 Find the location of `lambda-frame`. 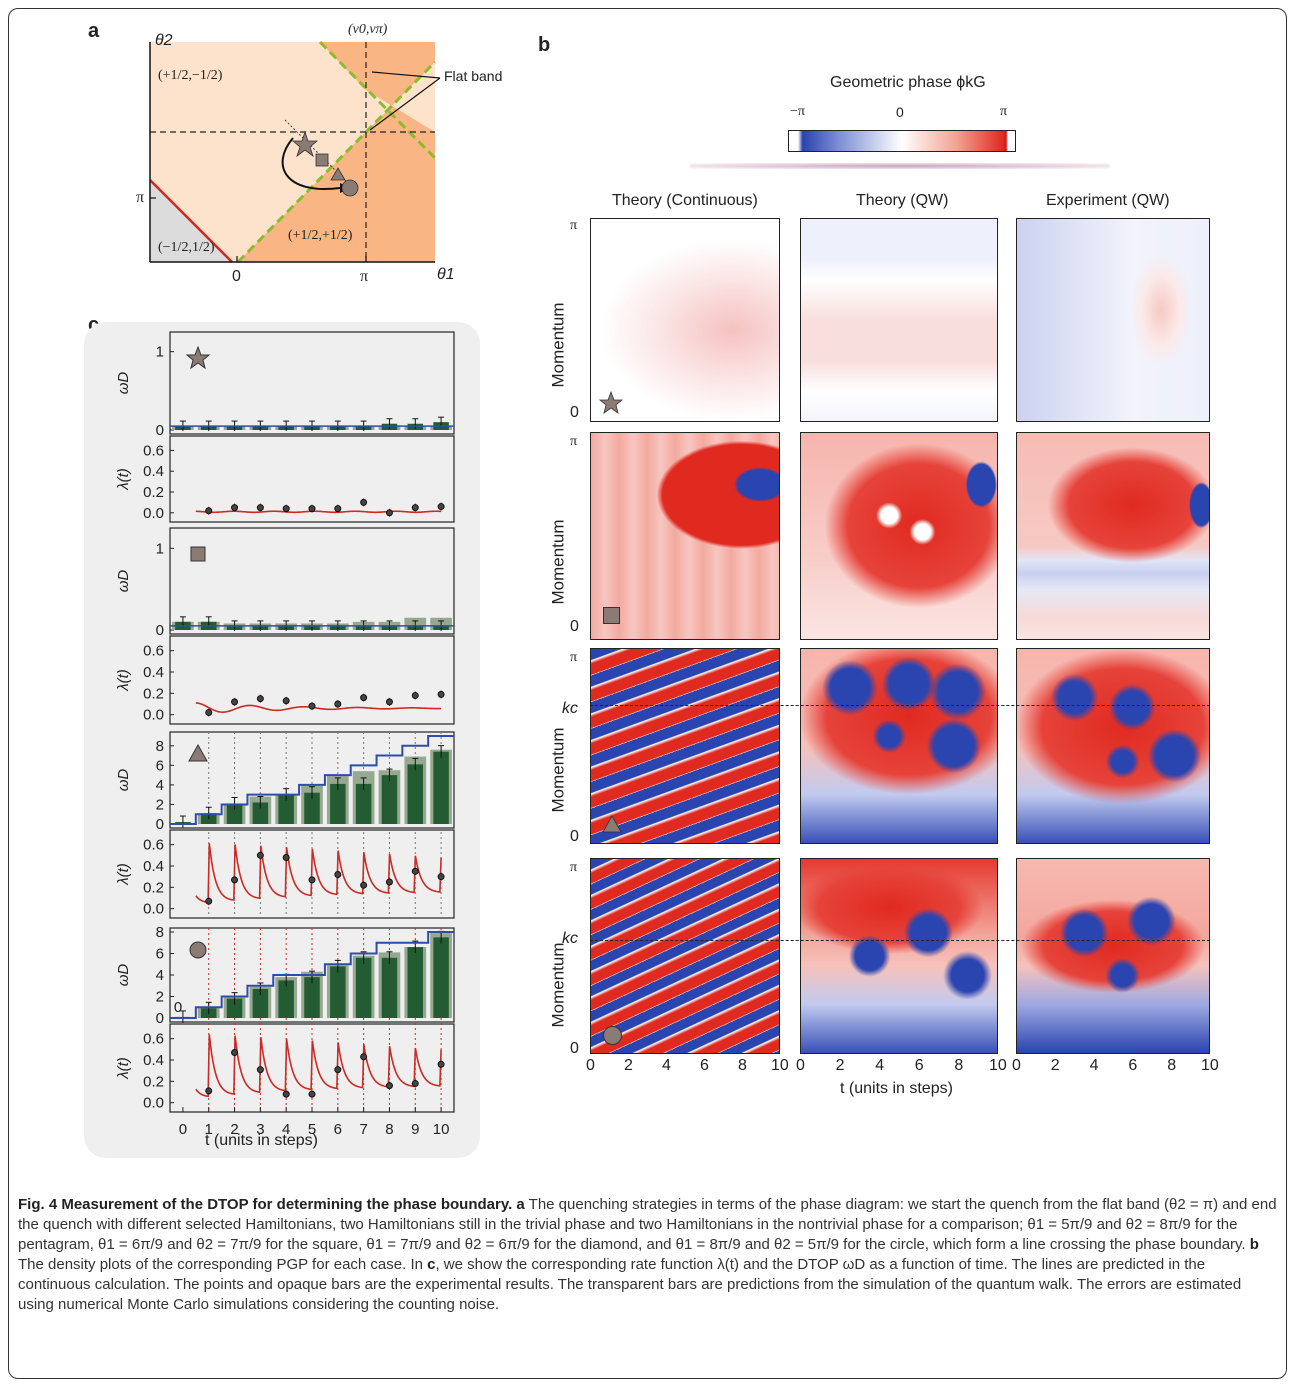

lambda-frame is located at coordinates (312, 680).